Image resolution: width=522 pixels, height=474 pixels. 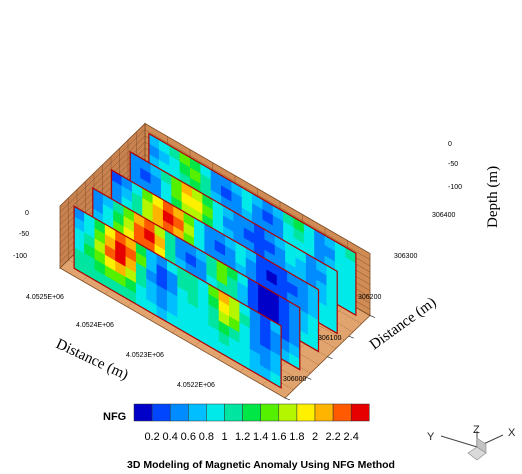 I want to click on easting-axis-label: Distance (m), so click(x=403, y=324).